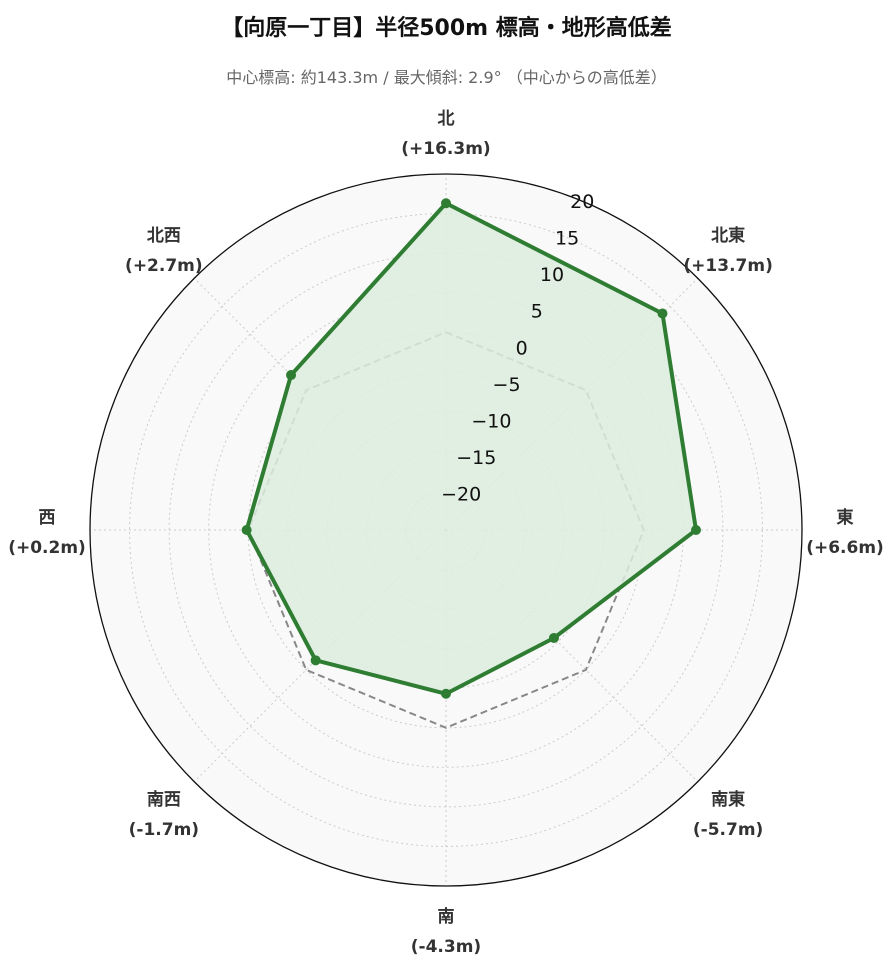 This screenshot has width=893, height=962. Describe the element at coordinates (567, 239) in the screenshot. I see `tick-label: 15` at that location.